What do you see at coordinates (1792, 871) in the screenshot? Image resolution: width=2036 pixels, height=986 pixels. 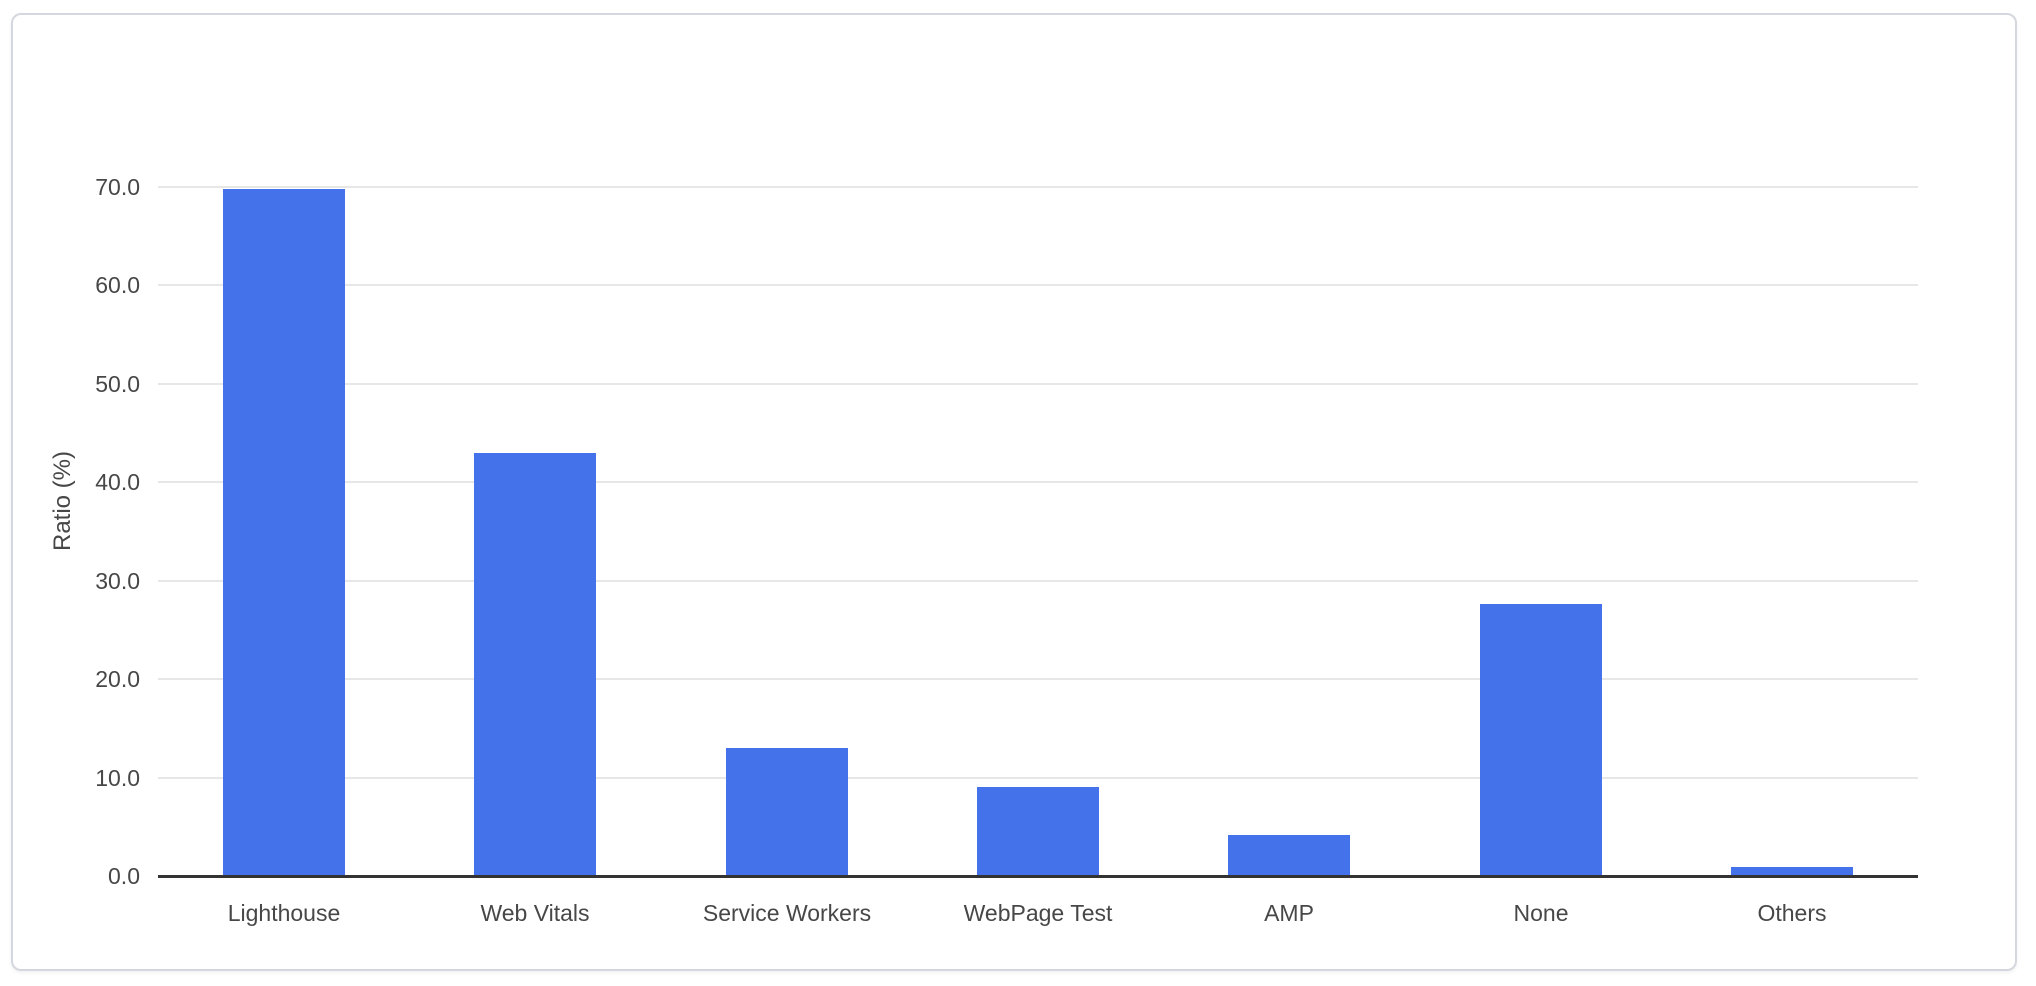 I see `bar-others` at bounding box center [1792, 871].